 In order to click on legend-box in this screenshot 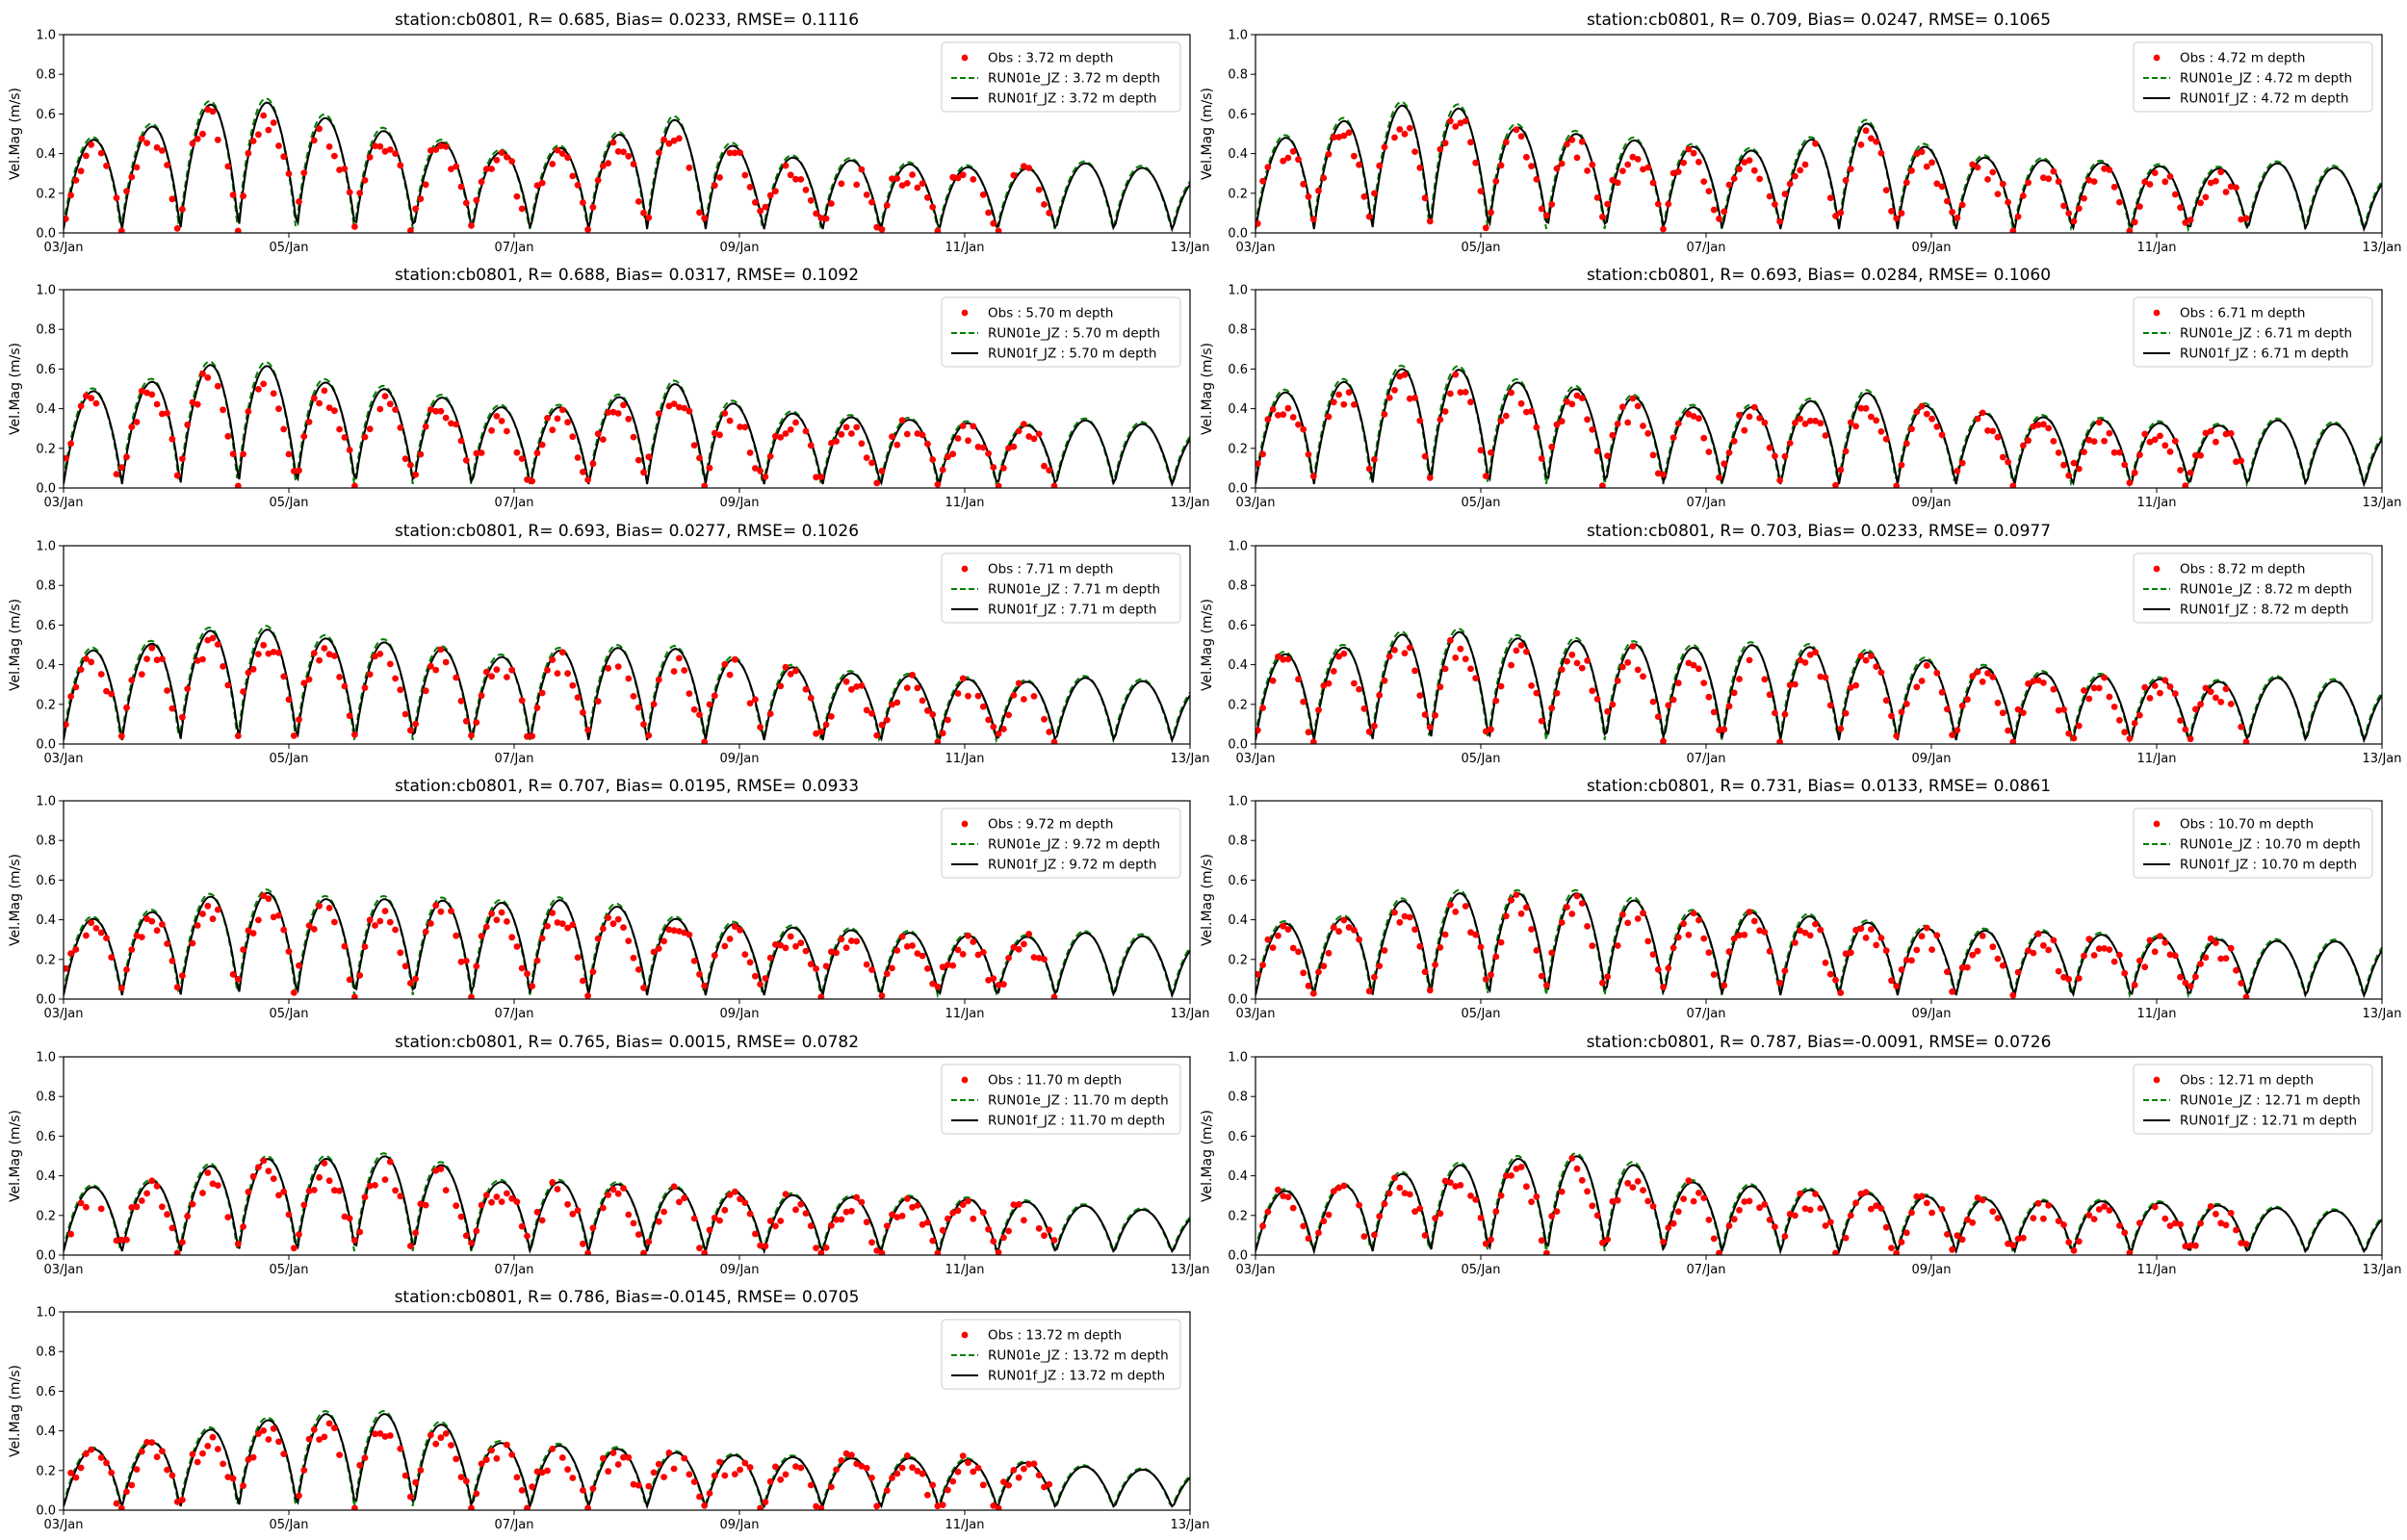, I will do `click(2253, 1099)`.